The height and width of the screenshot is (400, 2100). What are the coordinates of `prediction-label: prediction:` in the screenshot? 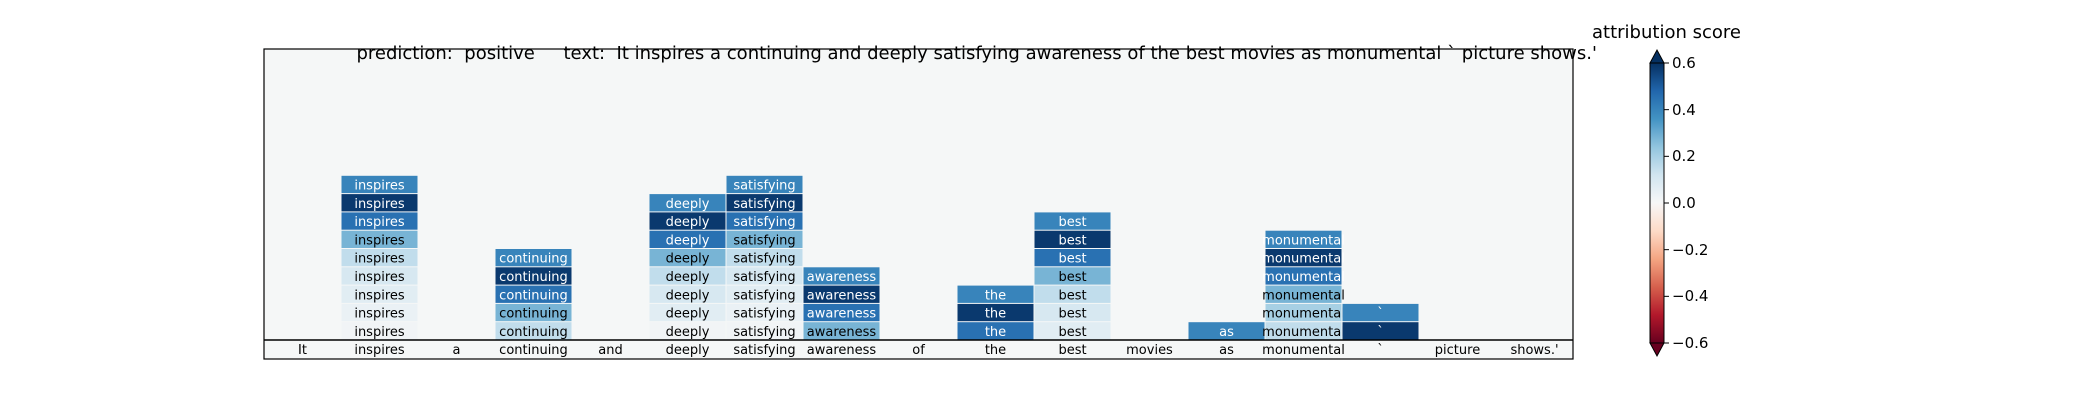 It's located at (404, 53).